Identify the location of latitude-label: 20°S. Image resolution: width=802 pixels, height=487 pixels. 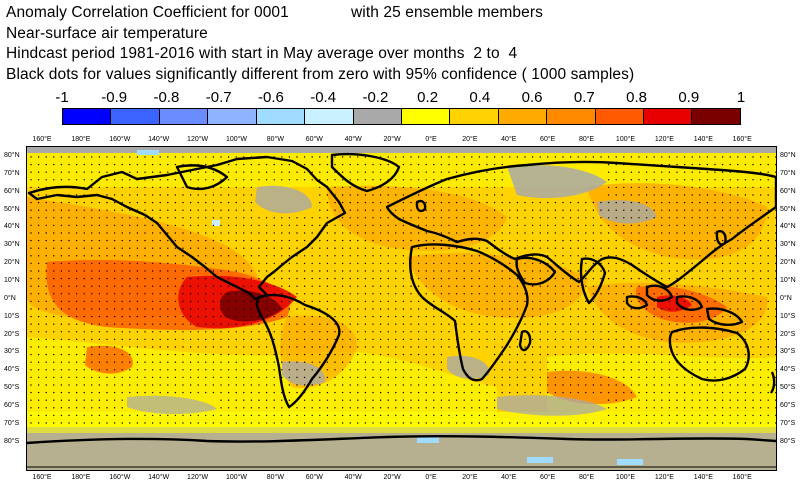
(12, 334).